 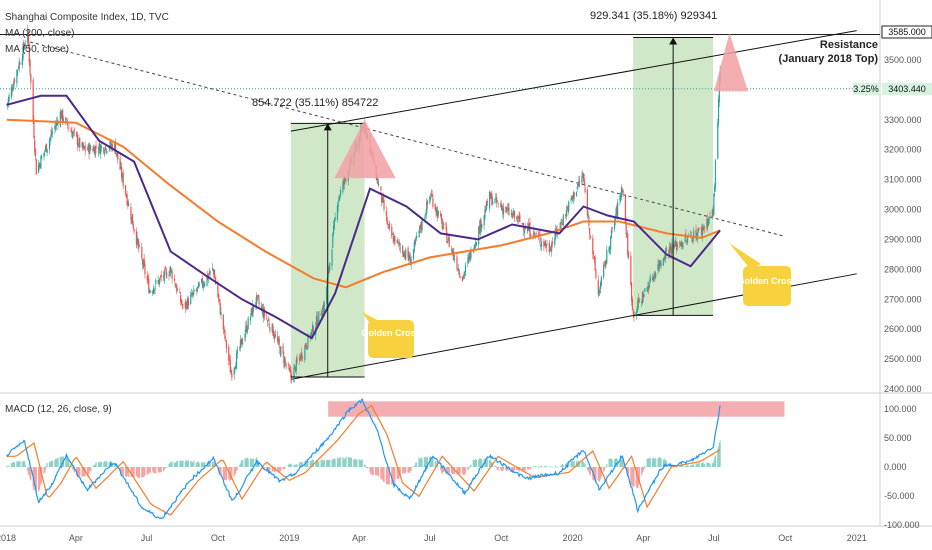 I want to click on resistance-label-line2: (January 2018 Top), so click(x=829, y=59).